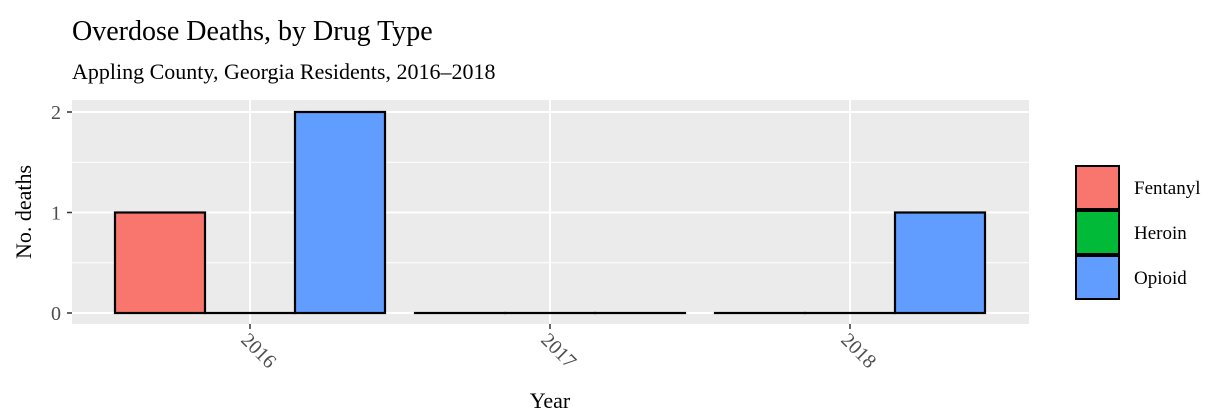 The image size is (1220, 413). Describe the element at coordinates (258, 351) in the screenshot. I see `x-tick-label: 2016` at that location.